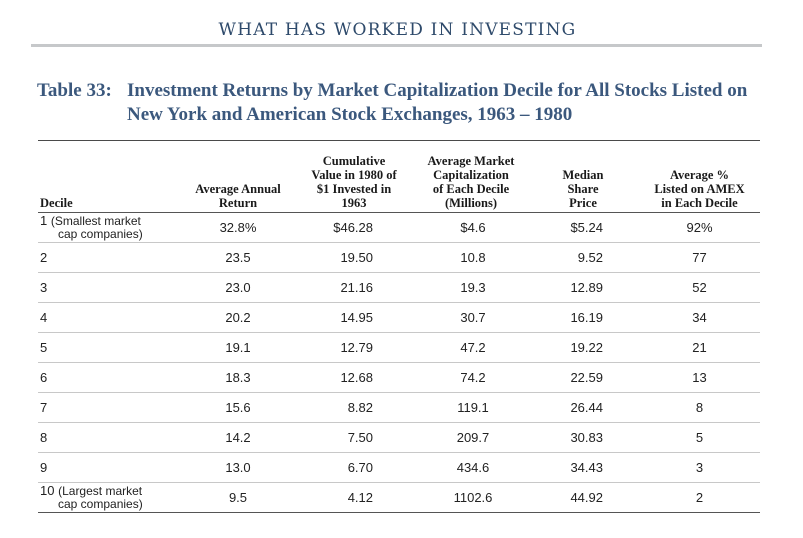 The image size is (803, 538). Describe the element at coordinates (110, 347) in the screenshot. I see `cell-decile: 5` at that location.